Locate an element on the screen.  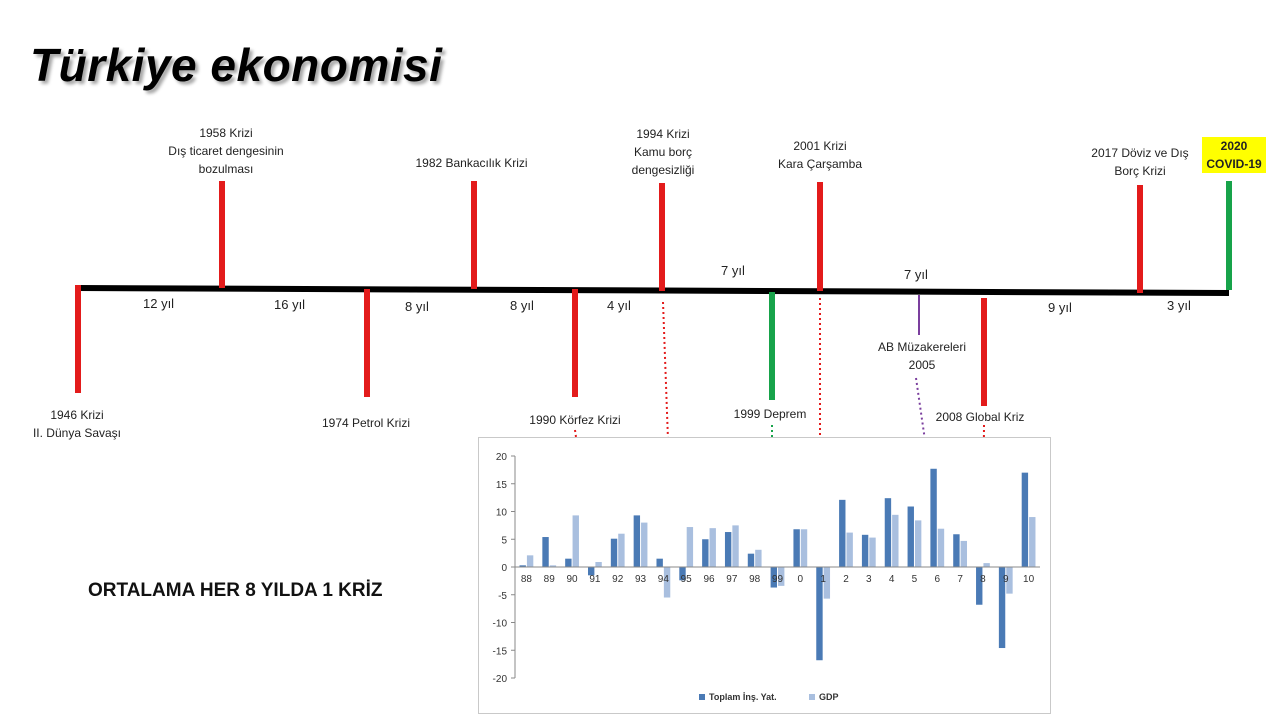
x-tick-label: 88 is located at coordinates (527, 579).